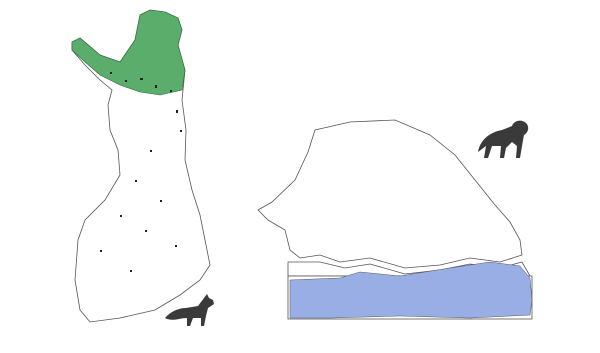 This screenshot has width=600, height=353. What do you see at coordinates (189, 310) in the screenshot?
I see `fox-icon` at bounding box center [189, 310].